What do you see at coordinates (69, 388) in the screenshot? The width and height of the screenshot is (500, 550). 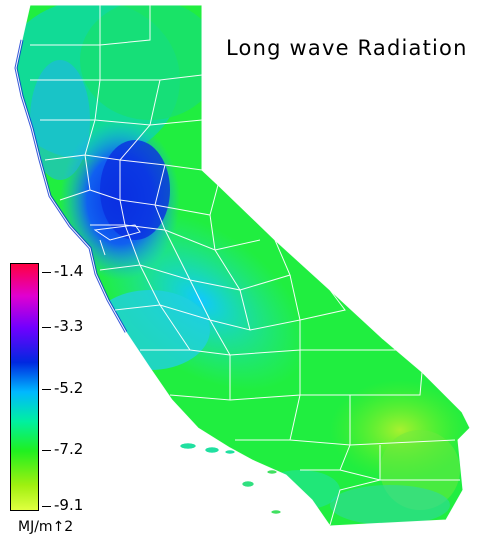 I see `legend-tick-label: -5.2` at bounding box center [69, 388].